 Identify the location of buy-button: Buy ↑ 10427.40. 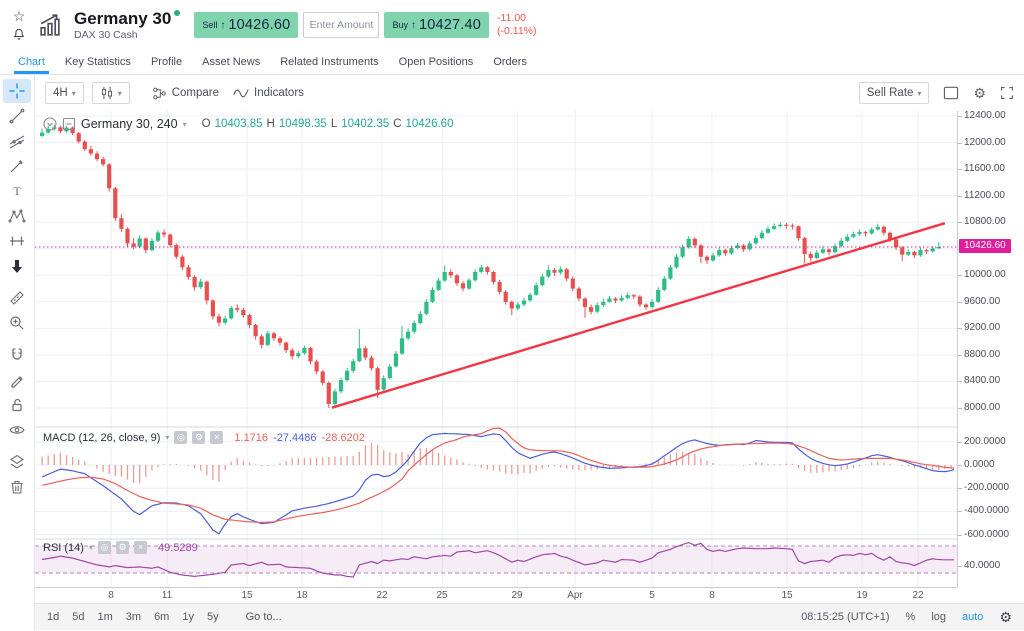
(437, 25).